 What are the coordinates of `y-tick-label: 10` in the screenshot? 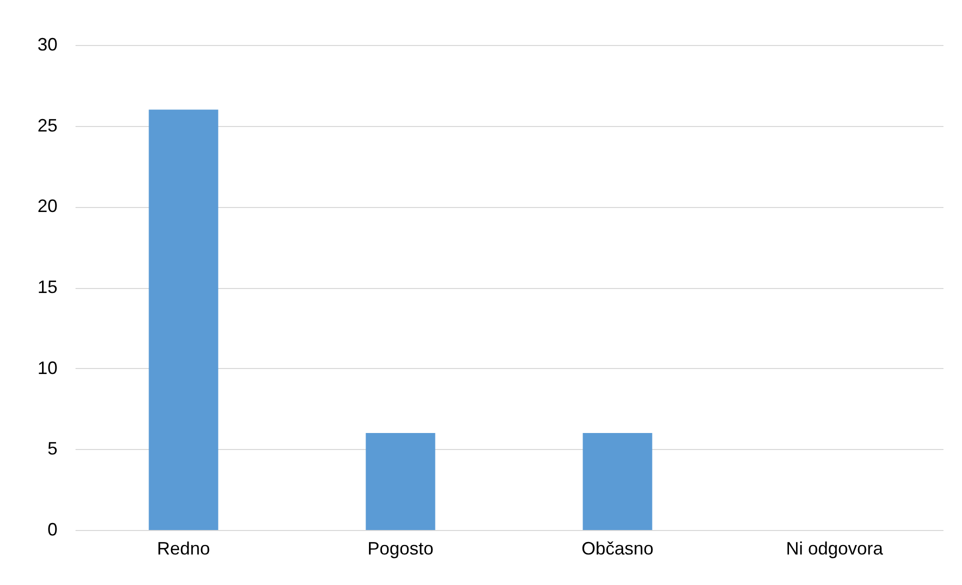 It's located at (47, 368).